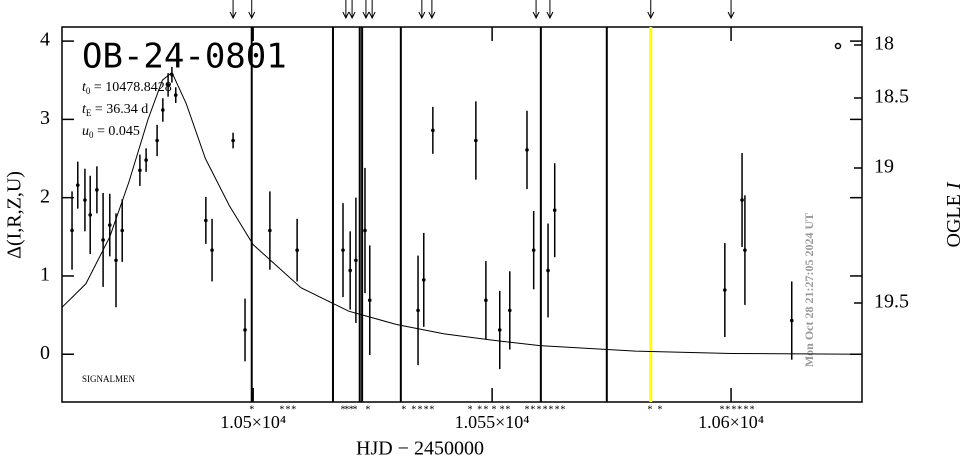 The image size is (965, 459). Describe the element at coordinates (420, 448) in the screenshot. I see `x-axis-label: HJD − 2450000` at that location.